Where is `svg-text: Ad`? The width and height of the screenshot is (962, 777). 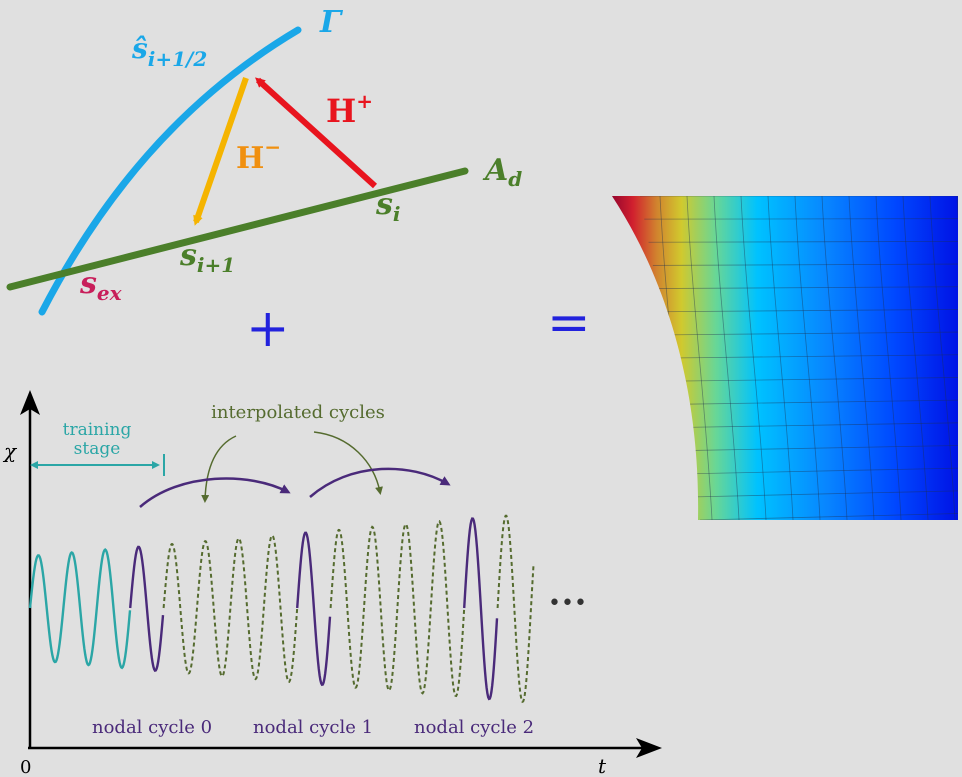 svg-text: Ad is located at coordinates (502, 172).